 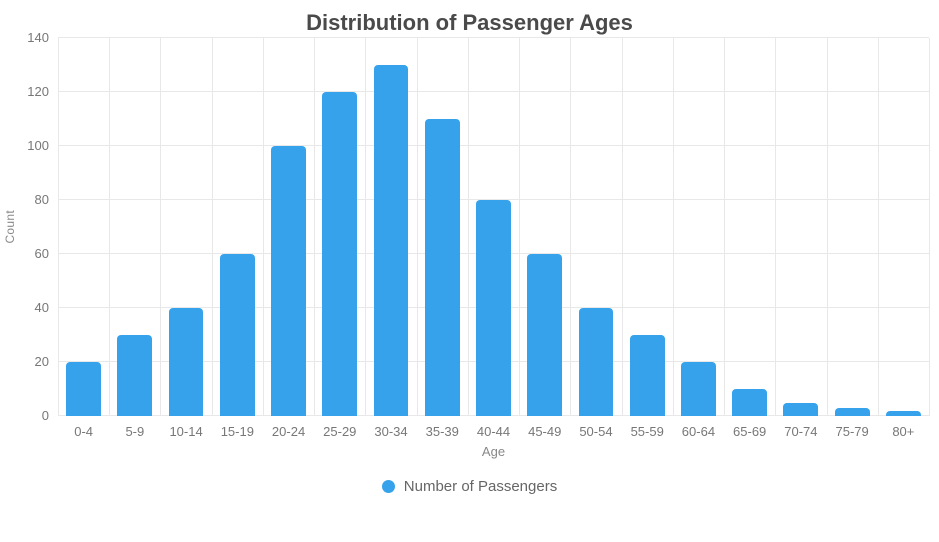 I want to click on x-tick-label: 75-79, so click(x=852, y=431).